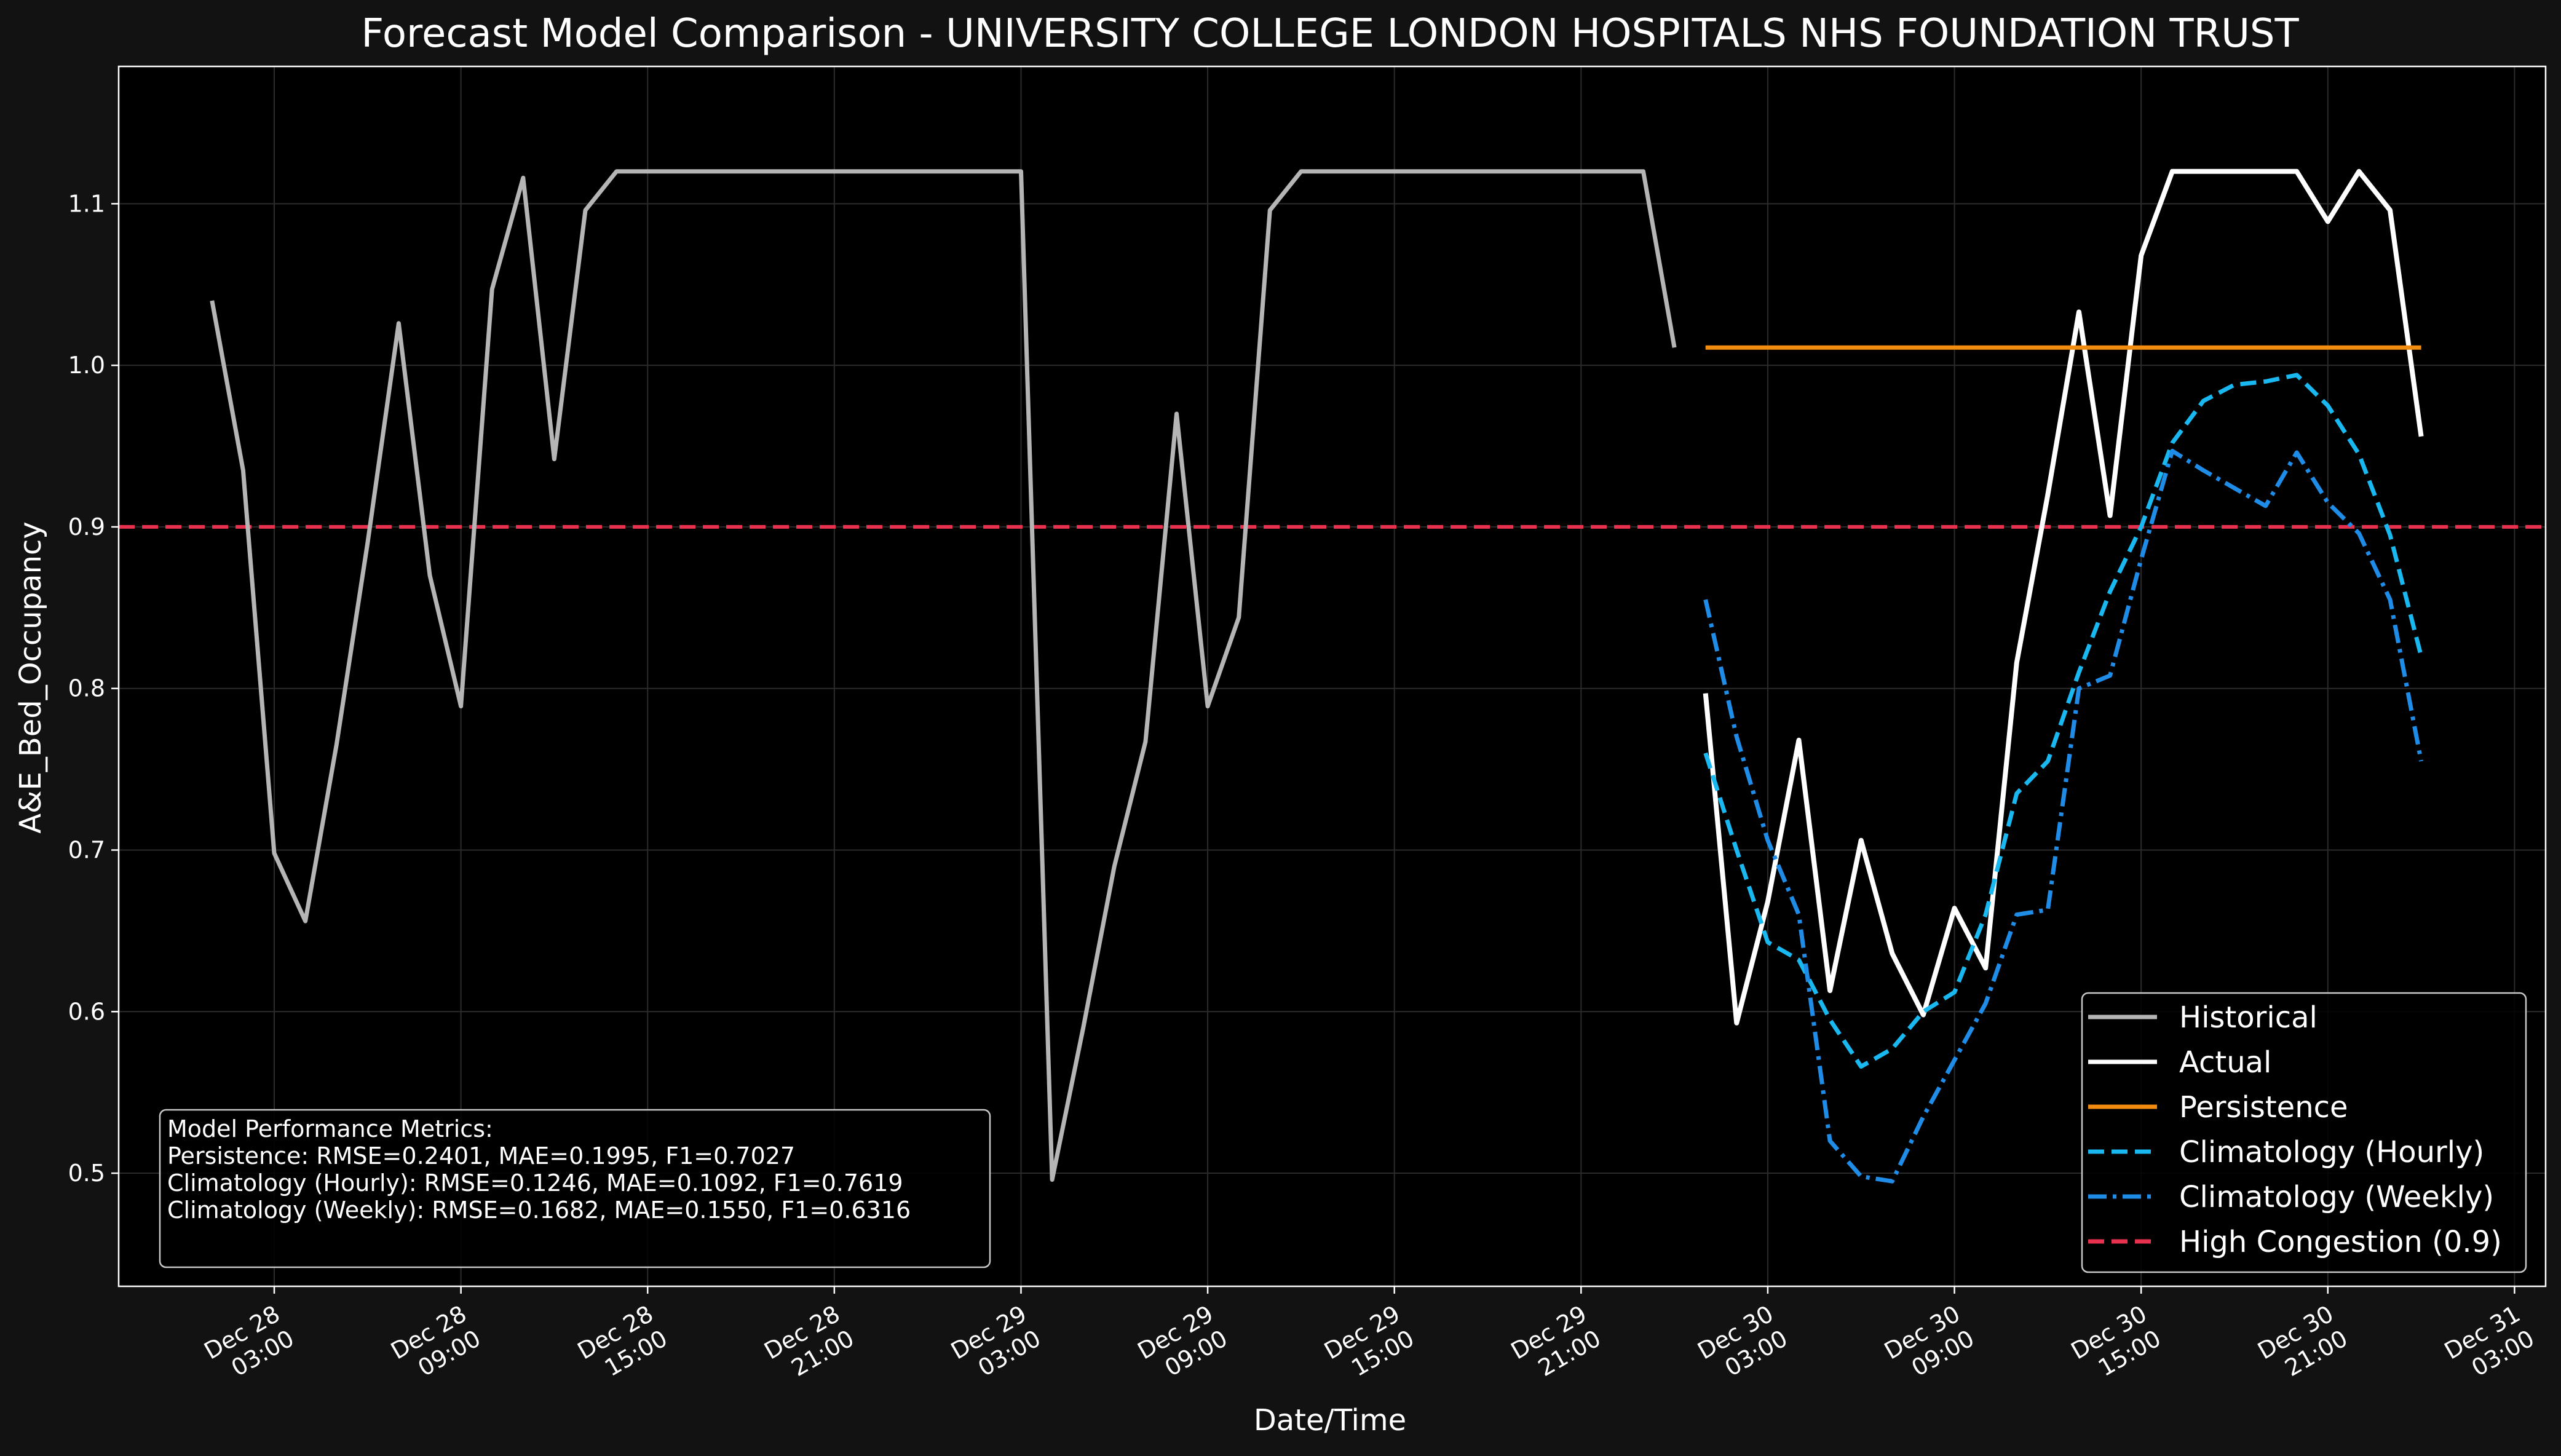 The image size is (2561, 1456). I want to click on y-tick-label: 0.5, so click(86, 1173).